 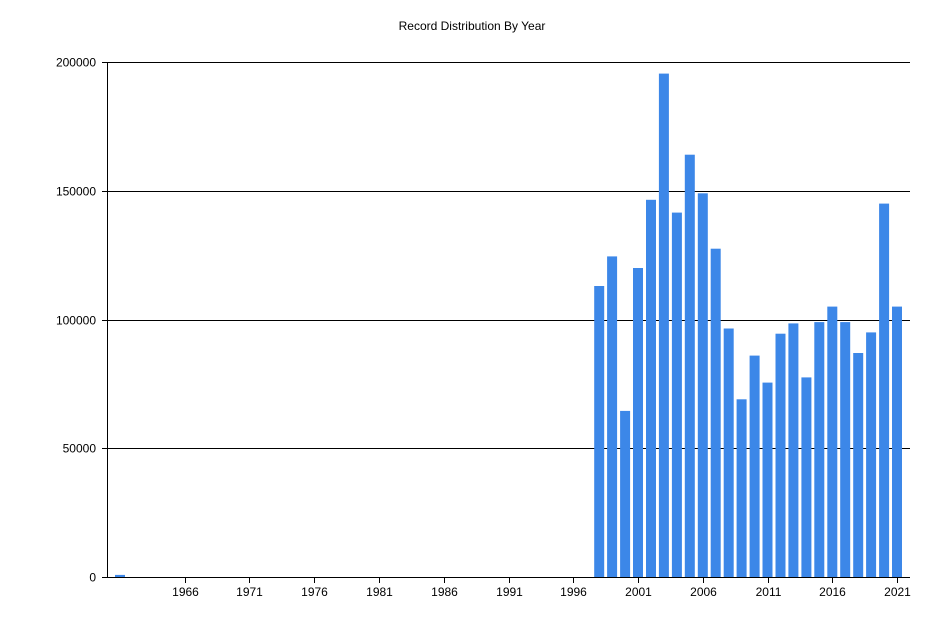 I want to click on chart-title: Record Distribution By Year, so click(x=472, y=26).